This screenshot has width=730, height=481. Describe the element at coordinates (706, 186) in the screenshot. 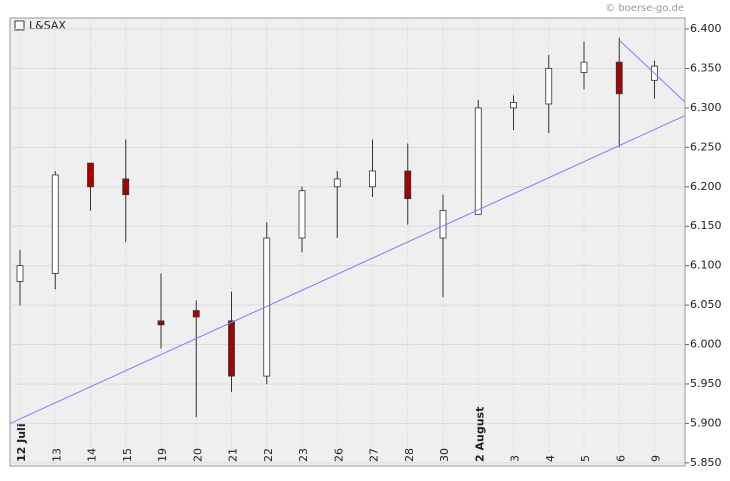

I see `y-tick-label: 6.200` at that location.